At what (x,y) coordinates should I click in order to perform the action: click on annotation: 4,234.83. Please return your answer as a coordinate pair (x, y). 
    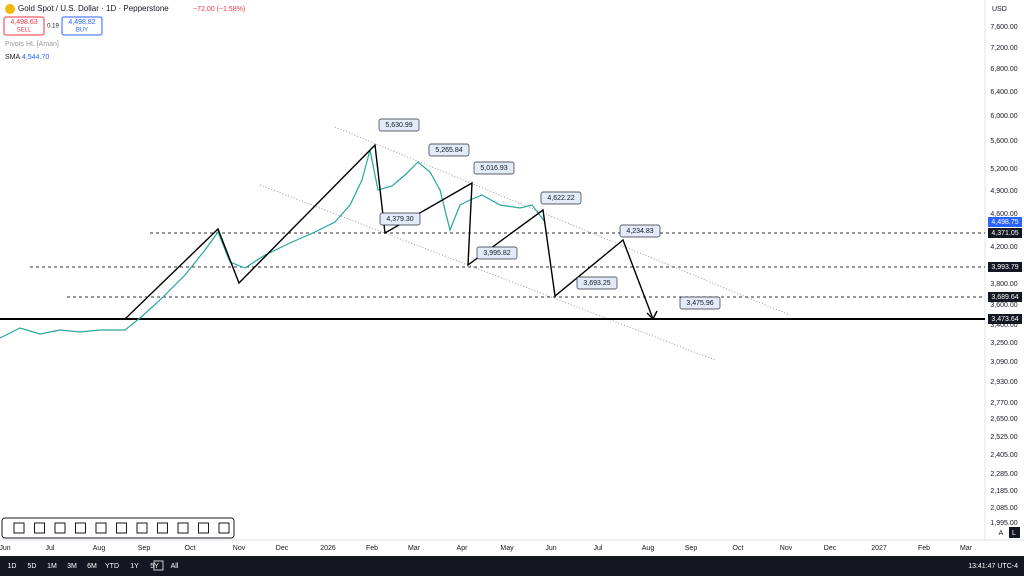
    Looking at the image, I should click on (639, 231).